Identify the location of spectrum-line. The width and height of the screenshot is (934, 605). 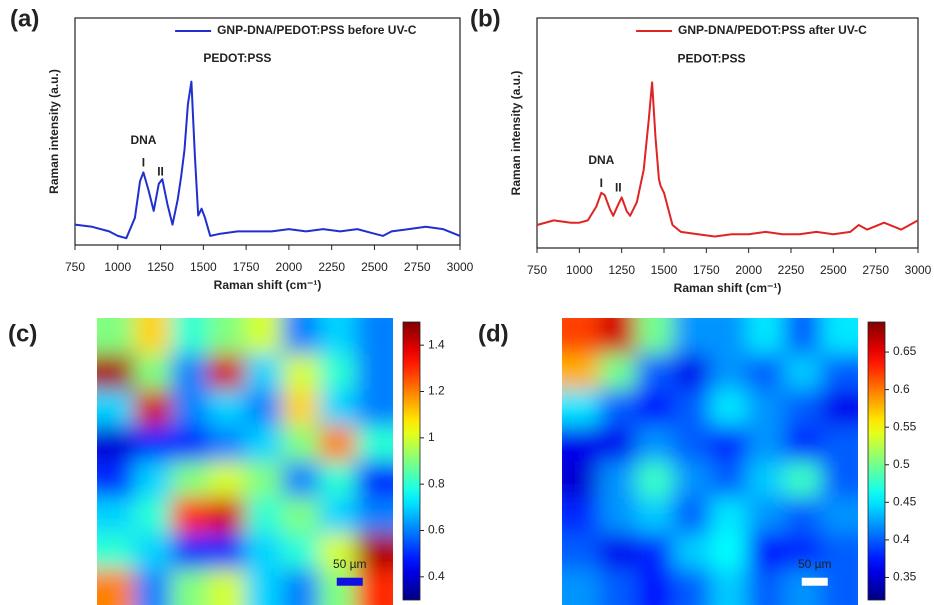
(727, 159).